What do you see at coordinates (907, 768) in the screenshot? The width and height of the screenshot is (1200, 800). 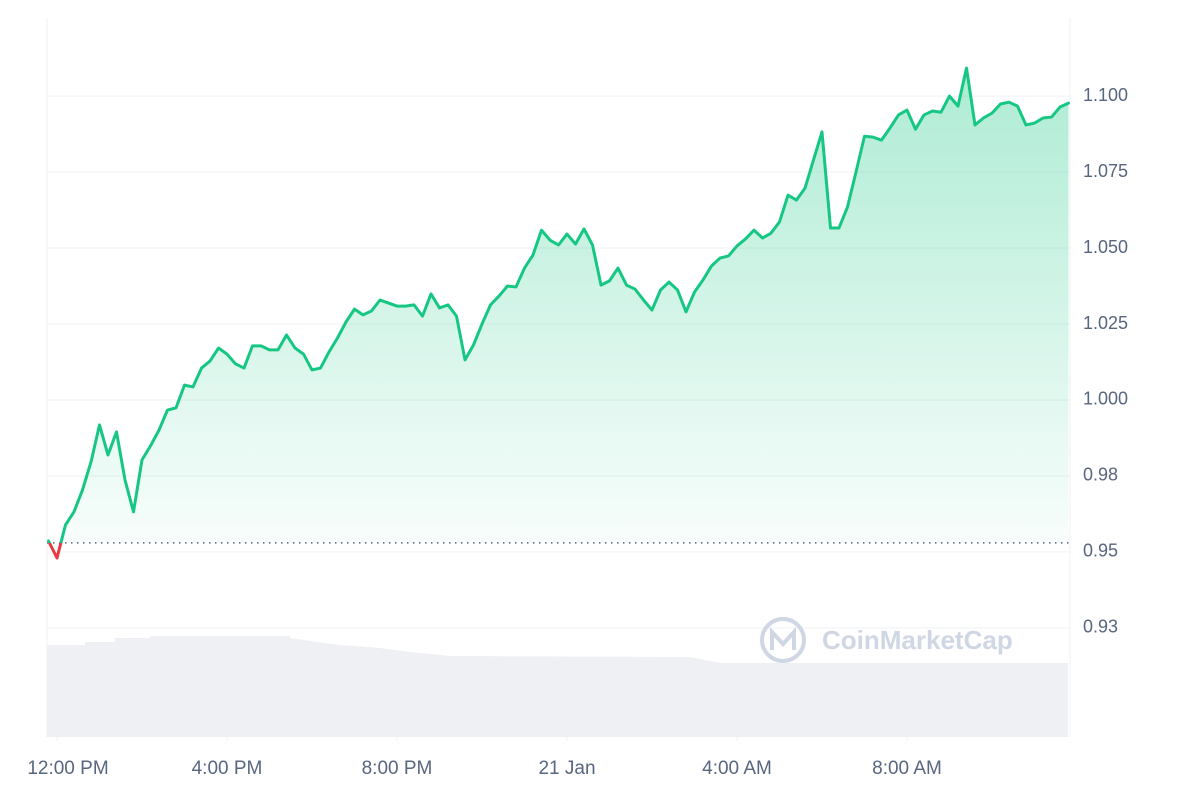 I see `x-tick-label: 8:00 AM` at bounding box center [907, 768].